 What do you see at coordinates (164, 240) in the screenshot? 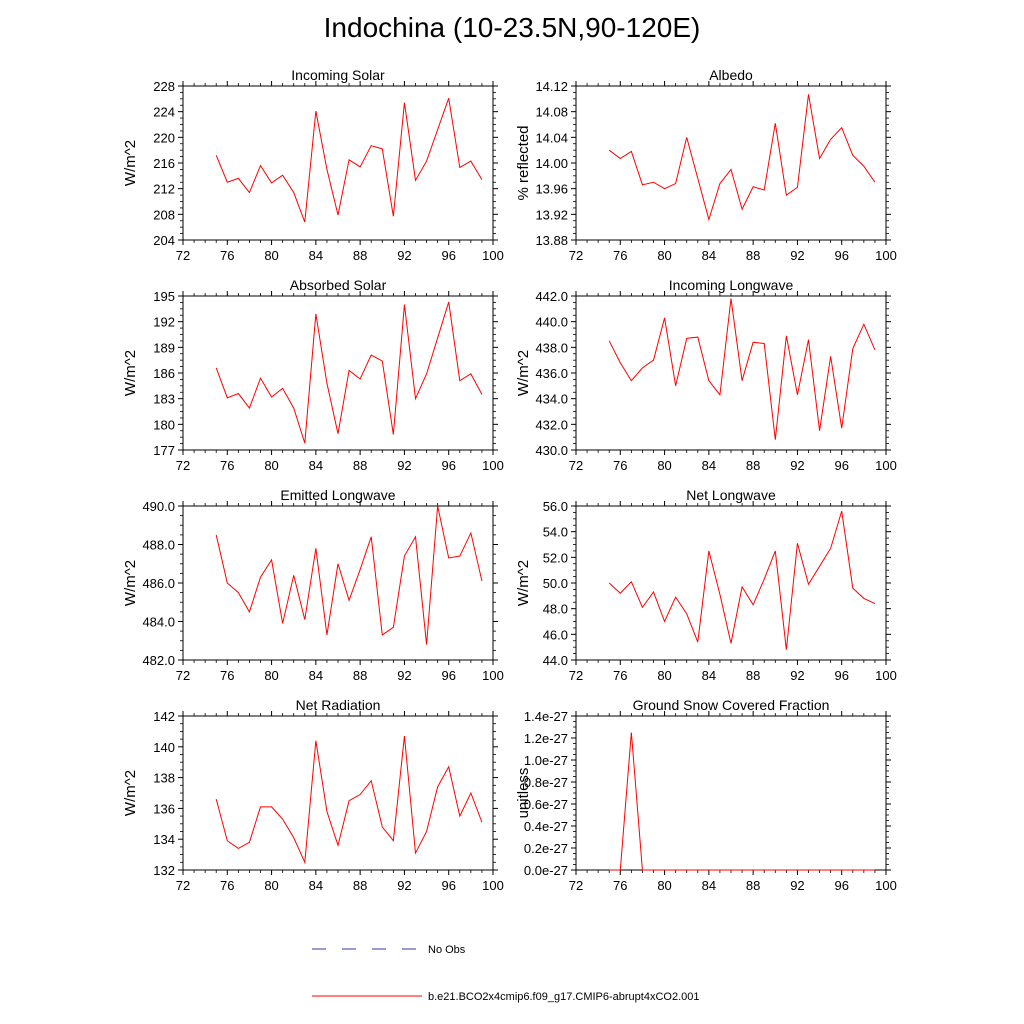
I see `y-tick-label: 204` at bounding box center [164, 240].